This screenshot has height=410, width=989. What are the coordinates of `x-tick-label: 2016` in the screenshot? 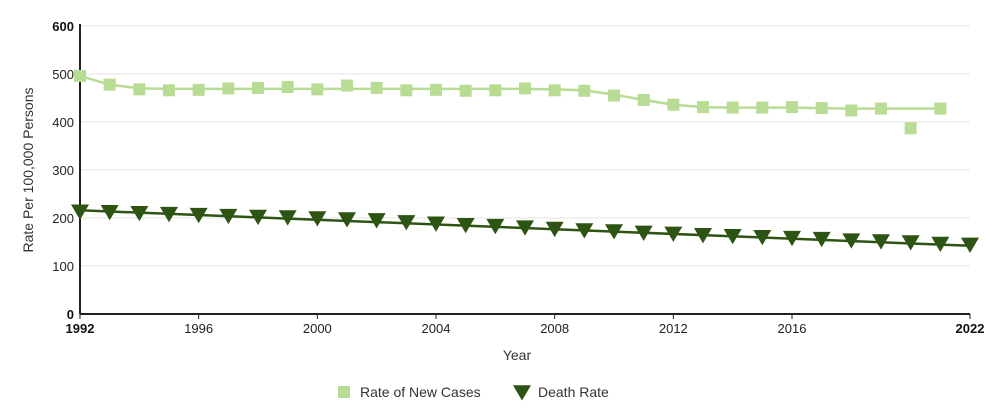 It's located at (792, 328).